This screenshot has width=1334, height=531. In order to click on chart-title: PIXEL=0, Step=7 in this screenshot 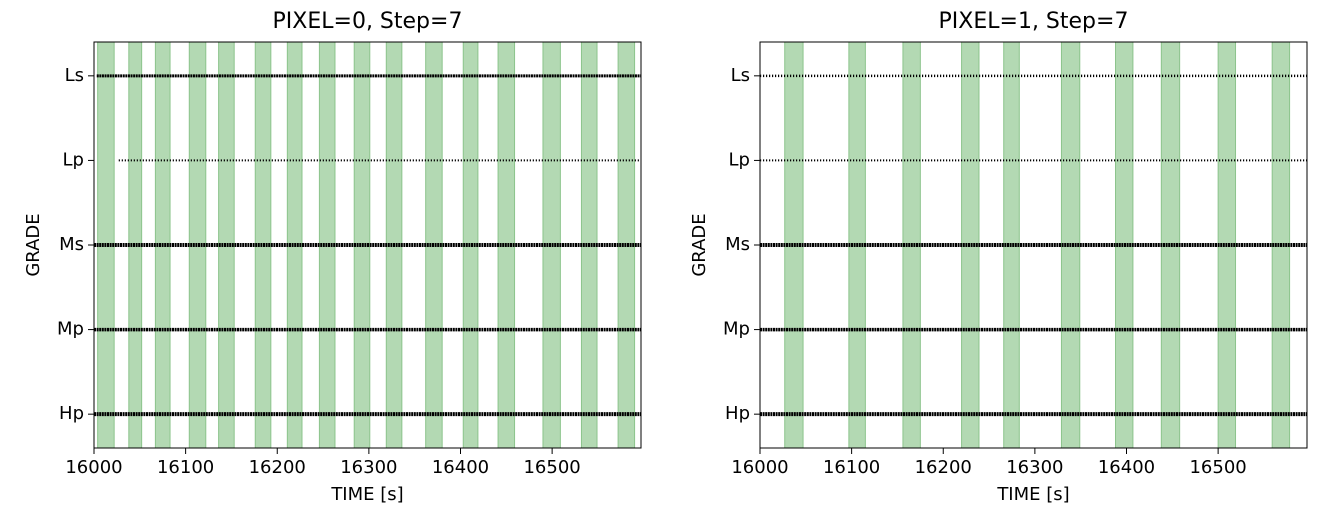, I will do `click(368, 21)`.